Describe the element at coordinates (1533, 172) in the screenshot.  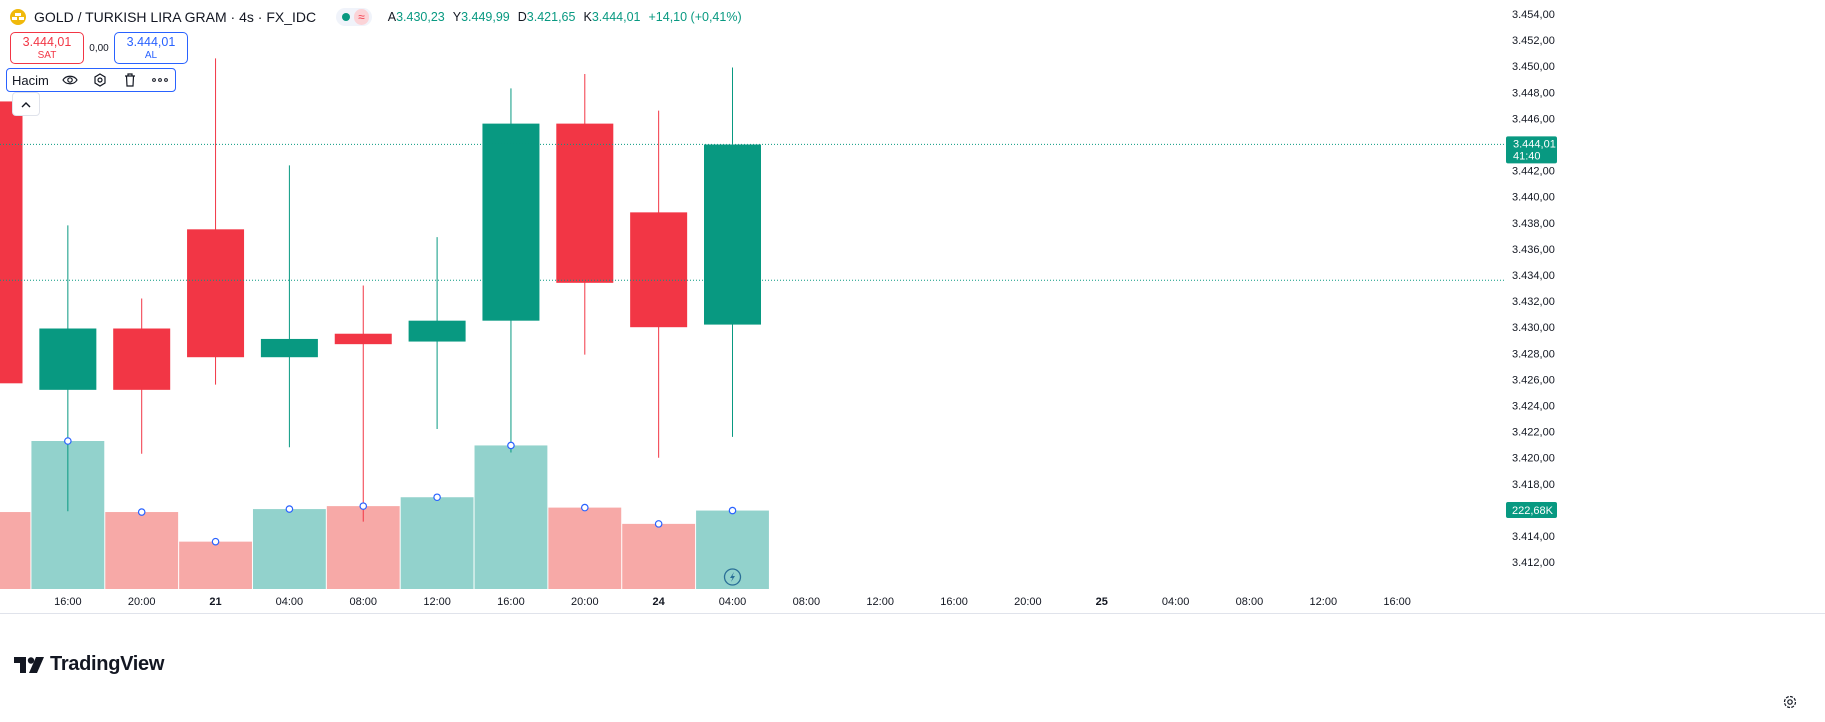
I see `y-tick-label: 3.442,00` at that location.